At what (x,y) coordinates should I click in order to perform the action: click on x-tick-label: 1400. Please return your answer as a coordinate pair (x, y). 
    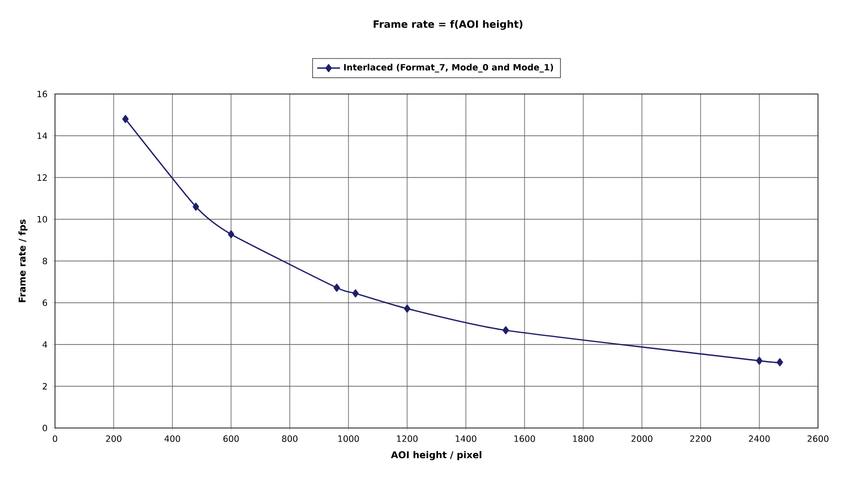
    Looking at the image, I should click on (466, 438).